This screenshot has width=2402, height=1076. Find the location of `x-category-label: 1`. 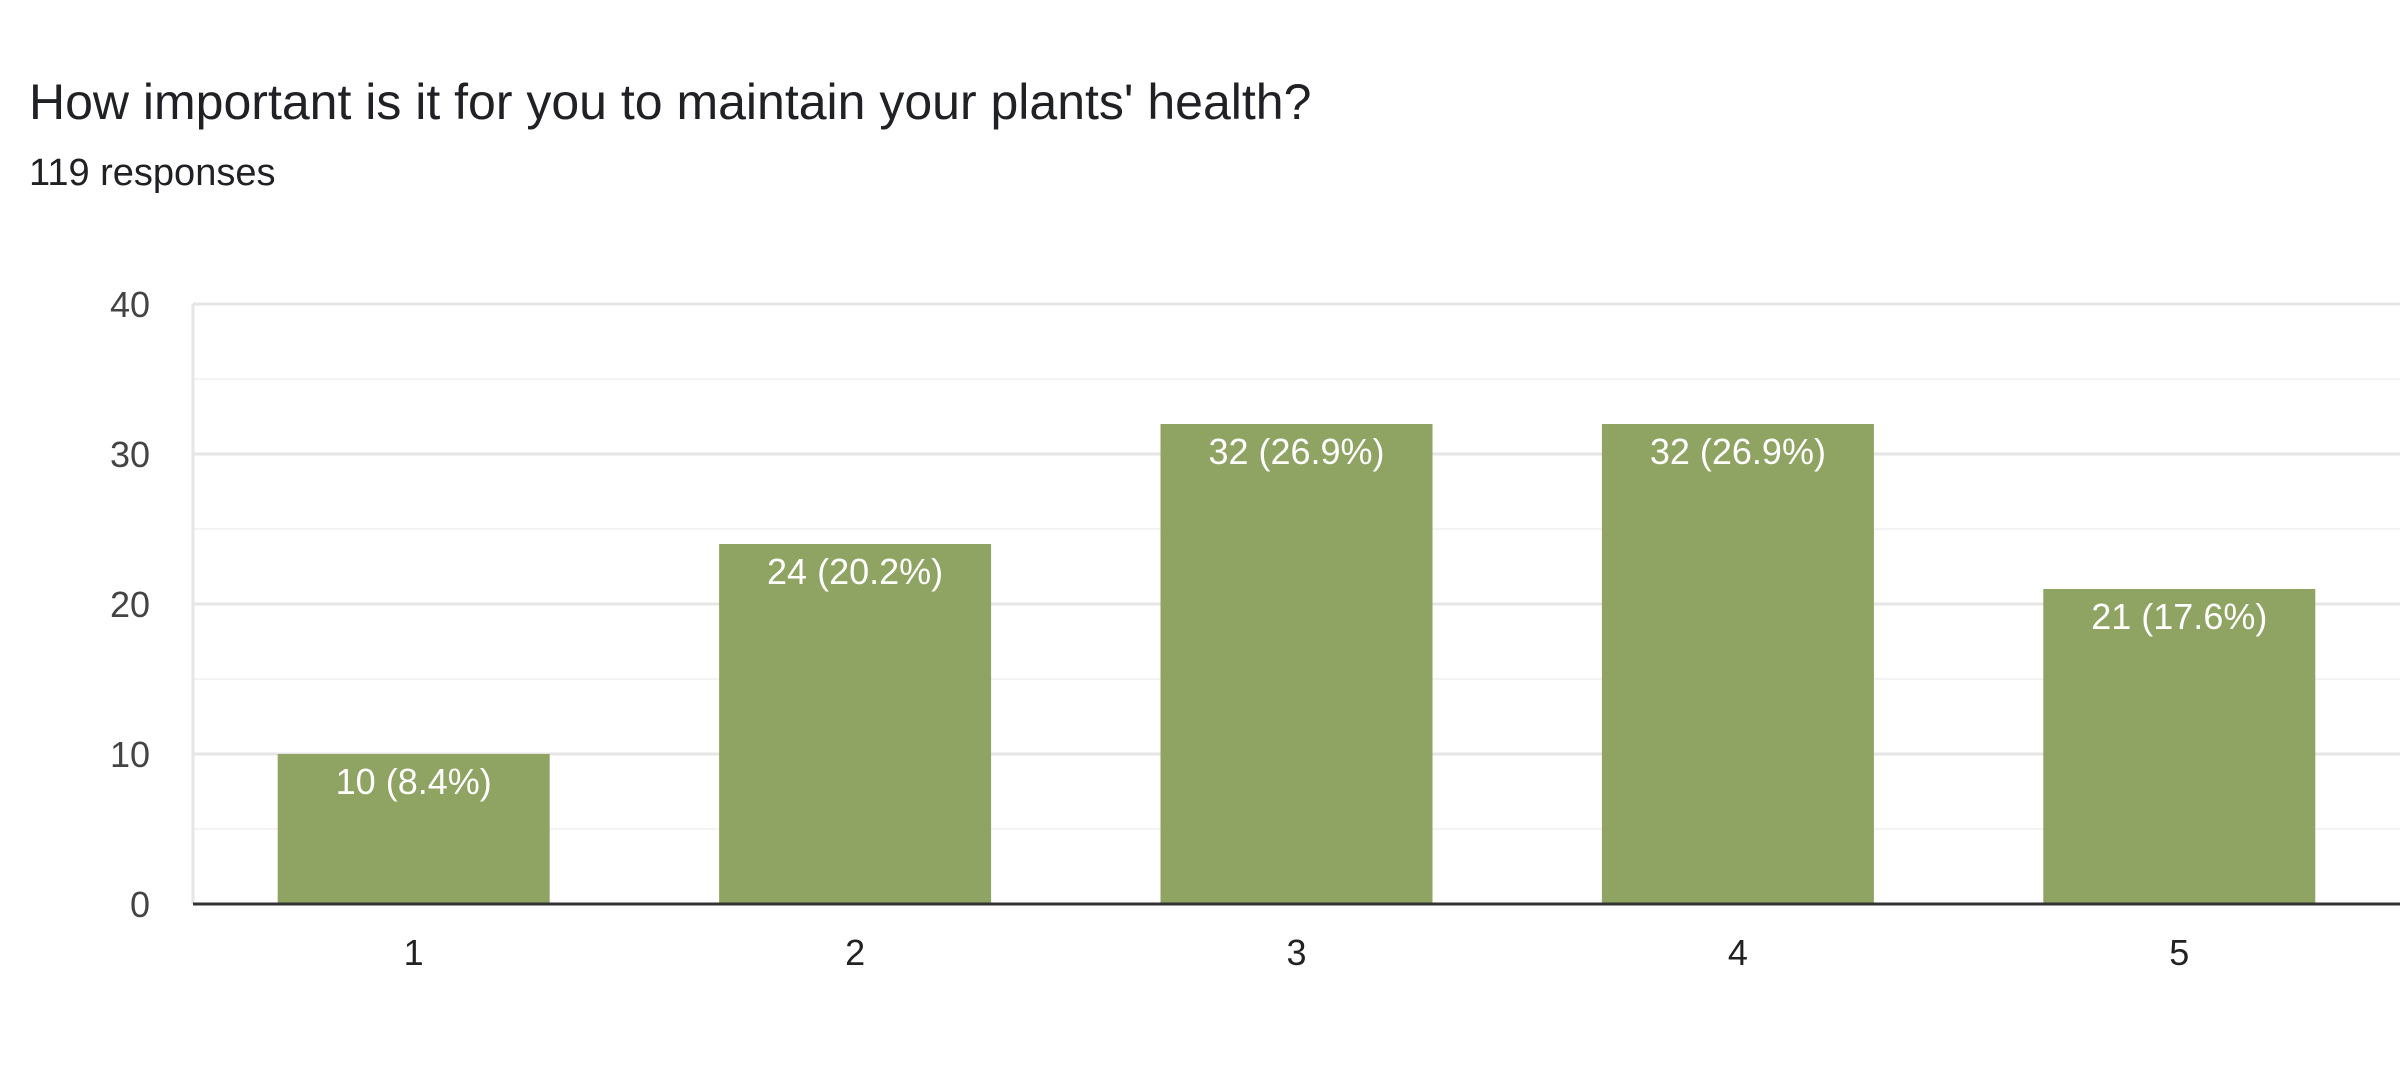

x-category-label: 1 is located at coordinates (414, 952).